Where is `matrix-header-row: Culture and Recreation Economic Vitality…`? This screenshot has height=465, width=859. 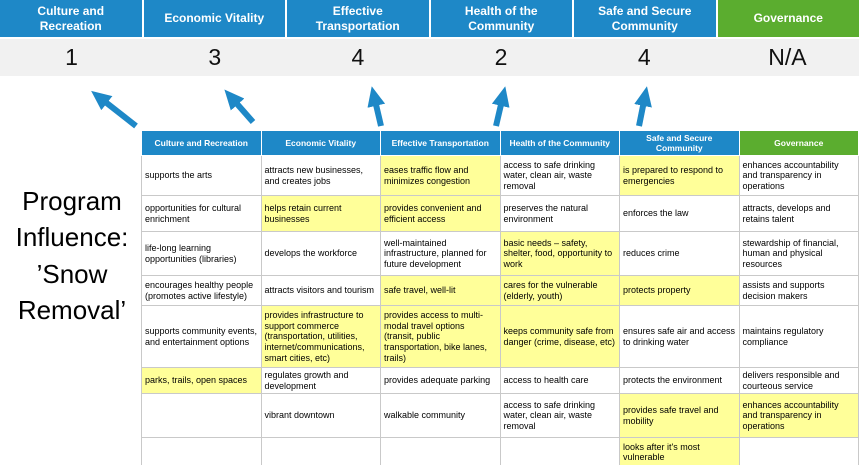 matrix-header-row: Culture and Recreation Economic Vitality… is located at coordinates (500, 143).